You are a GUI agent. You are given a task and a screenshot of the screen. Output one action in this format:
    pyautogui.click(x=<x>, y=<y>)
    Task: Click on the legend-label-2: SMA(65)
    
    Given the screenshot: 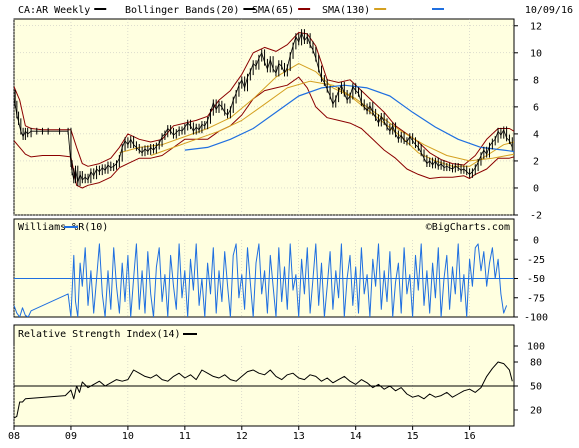 What is the action you would take?
    pyautogui.click(x=273, y=10)
    